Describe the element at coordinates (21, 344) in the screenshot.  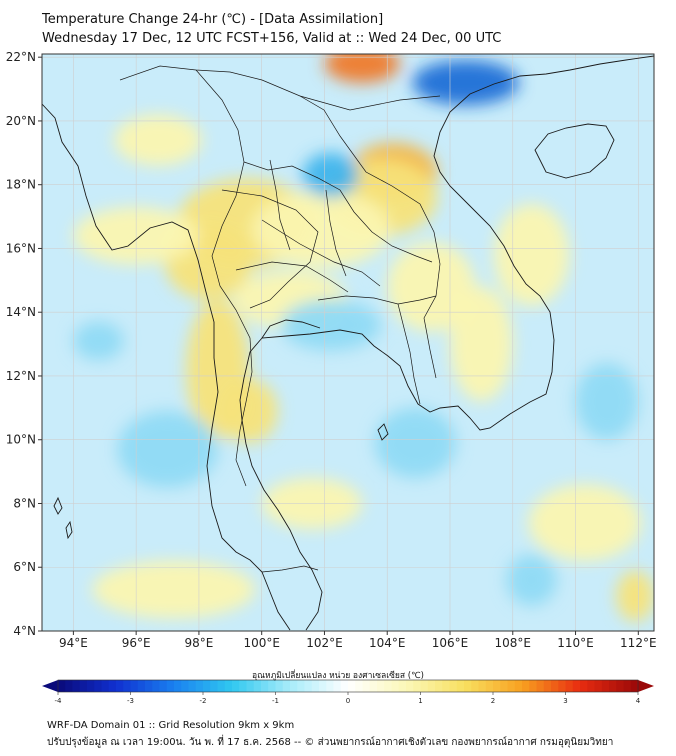
I see `latitude-labels: 22°N 20°N 18°N 16°N 14°N 12°N 10°N 8°N 6°N 4°N` at that location.